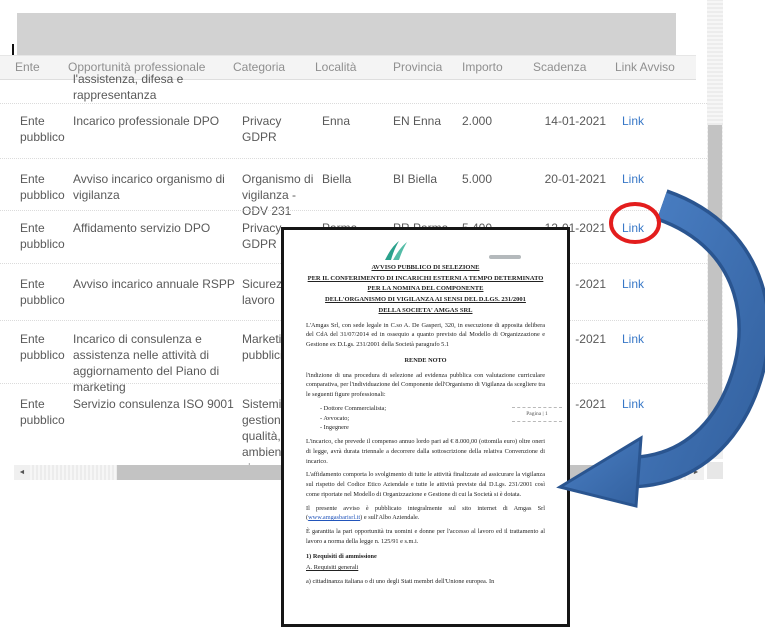  What do you see at coordinates (482, 67) in the screenshot?
I see `header-importo: Importo` at bounding box center [482, 67].